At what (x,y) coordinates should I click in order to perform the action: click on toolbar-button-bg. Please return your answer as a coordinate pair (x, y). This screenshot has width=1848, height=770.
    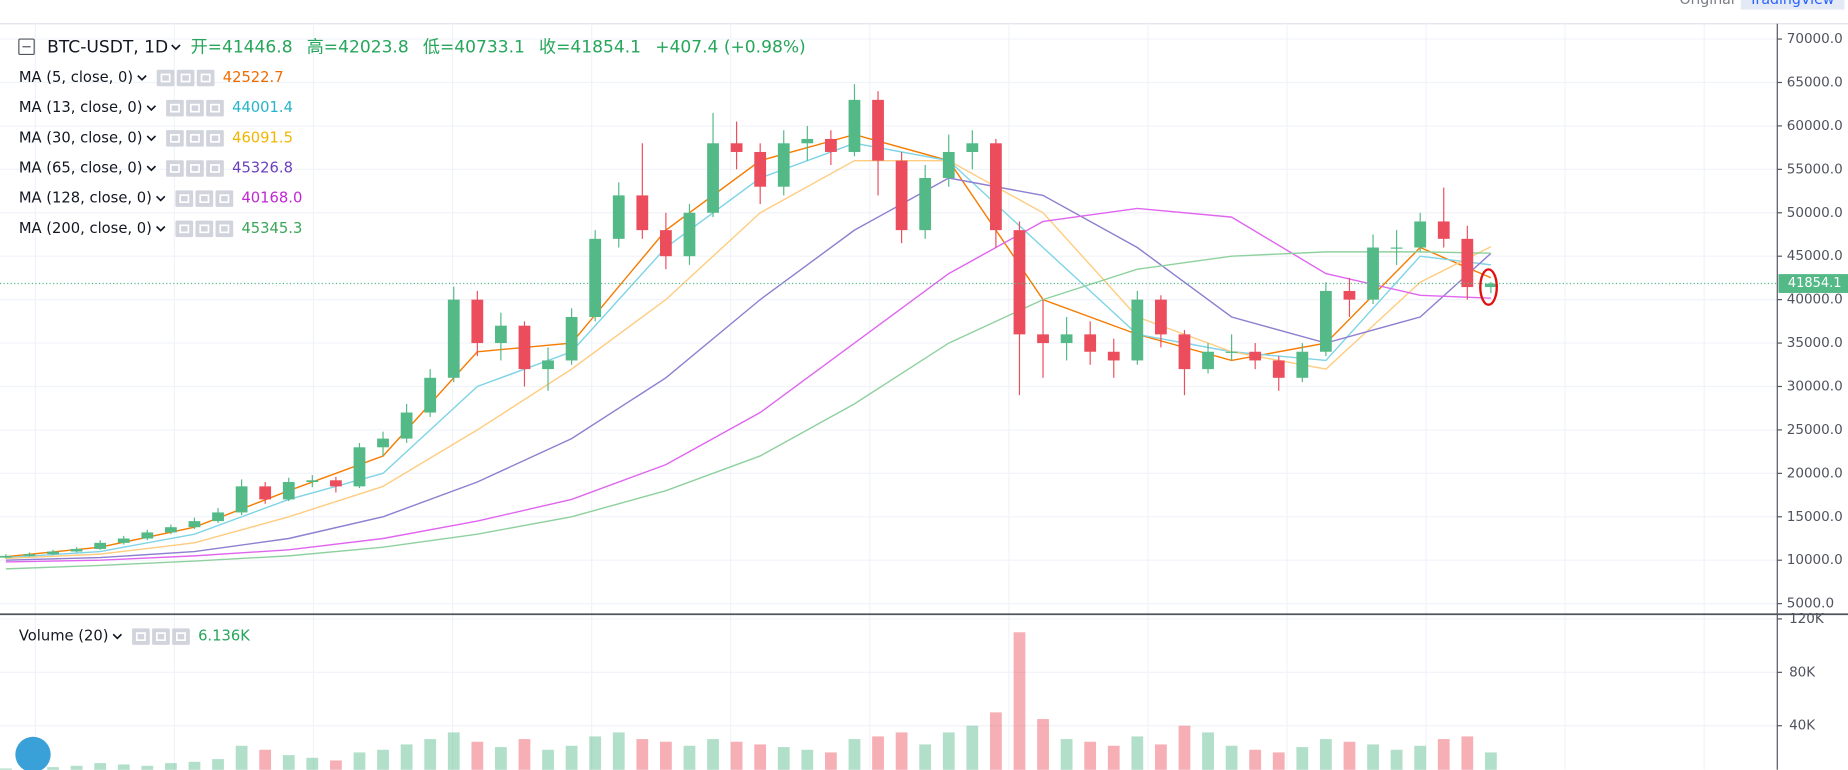
    Looking at the image, I should click on (1792, 5).